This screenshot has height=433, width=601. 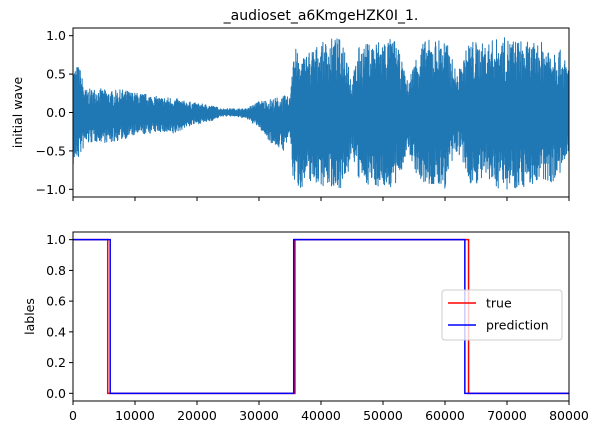 What do you see at coordinates (259, 415) in the screenshot?
I see `bottom-x-tick-label: 30000` at bounding box center [259, 415].